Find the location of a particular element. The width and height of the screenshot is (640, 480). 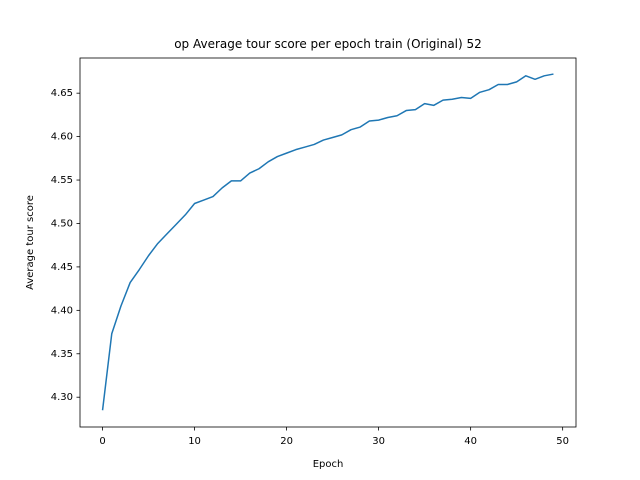

x-axis-ticks: 0 10 20 30 40 50 is located at coordinates (334, 437).